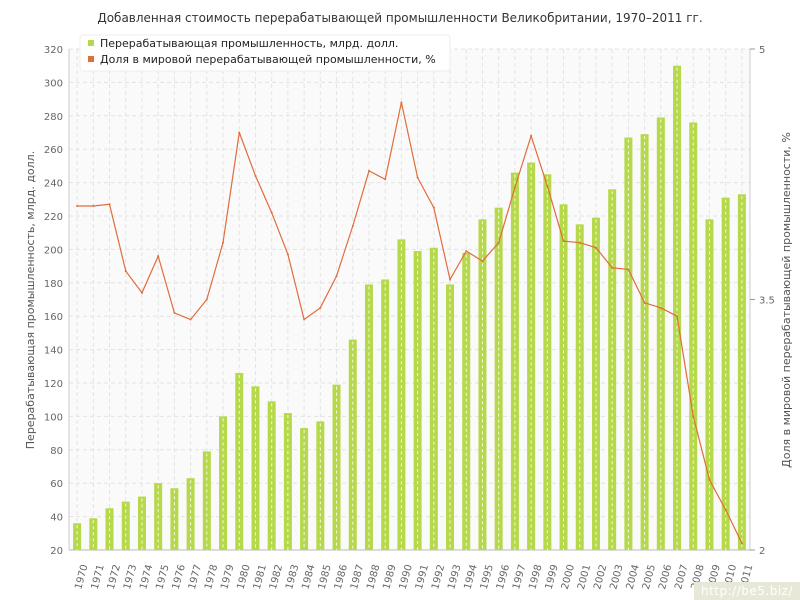 This screenshot has width=800, height=600. What do you see at coordinates (584, 576) in the screenshot?
I see `x-tick-label: 2001` at bounding box center [584, 576].